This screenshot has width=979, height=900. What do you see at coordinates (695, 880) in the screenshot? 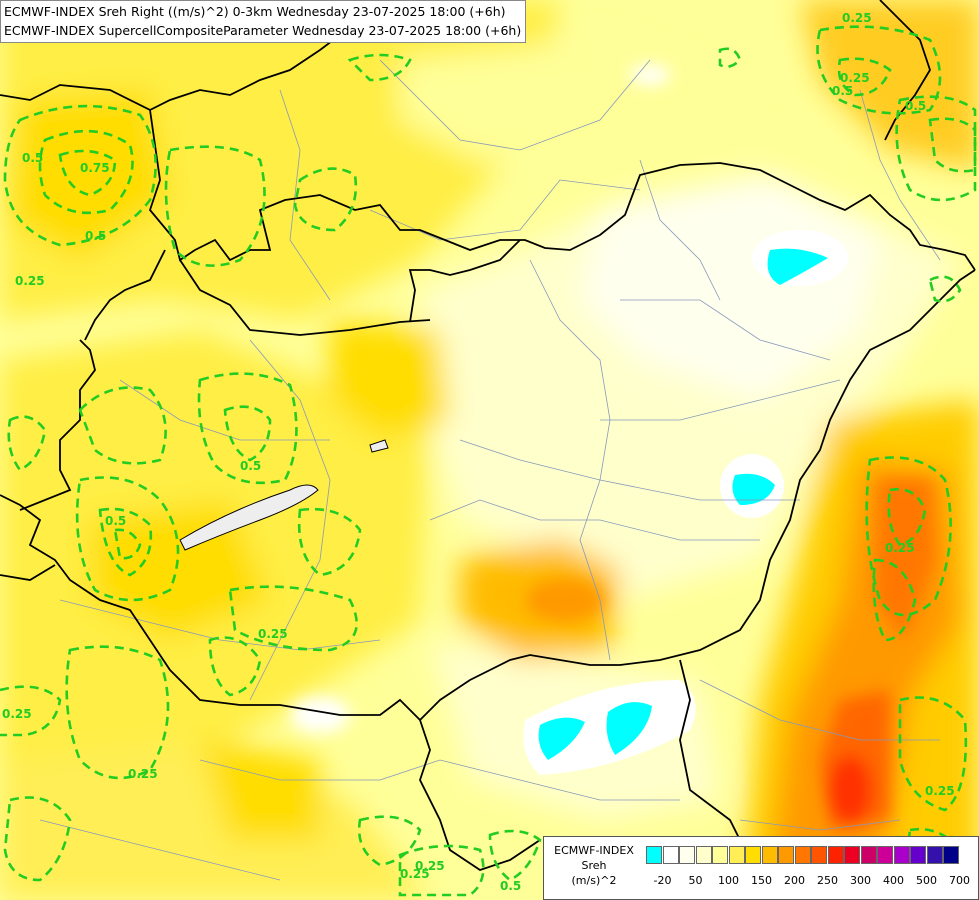
I see `legend-tick-label: 50` at bounding box center [695, 880].